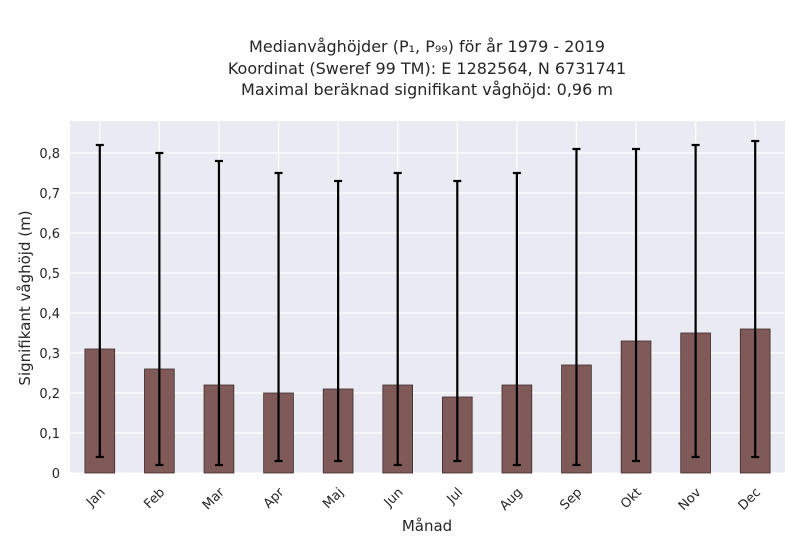  What do you see at coordinates (511, 499) in the screenshot?
I see `x-tick-label: Aug` at bounding box center [511, 499].